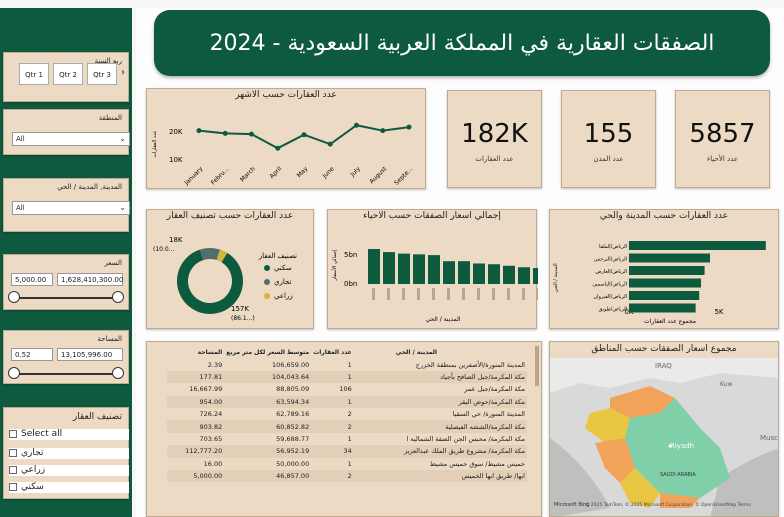 The image size is (784, 517). I want to click on qtr3-button: Qtr 3, so click(102, 74).